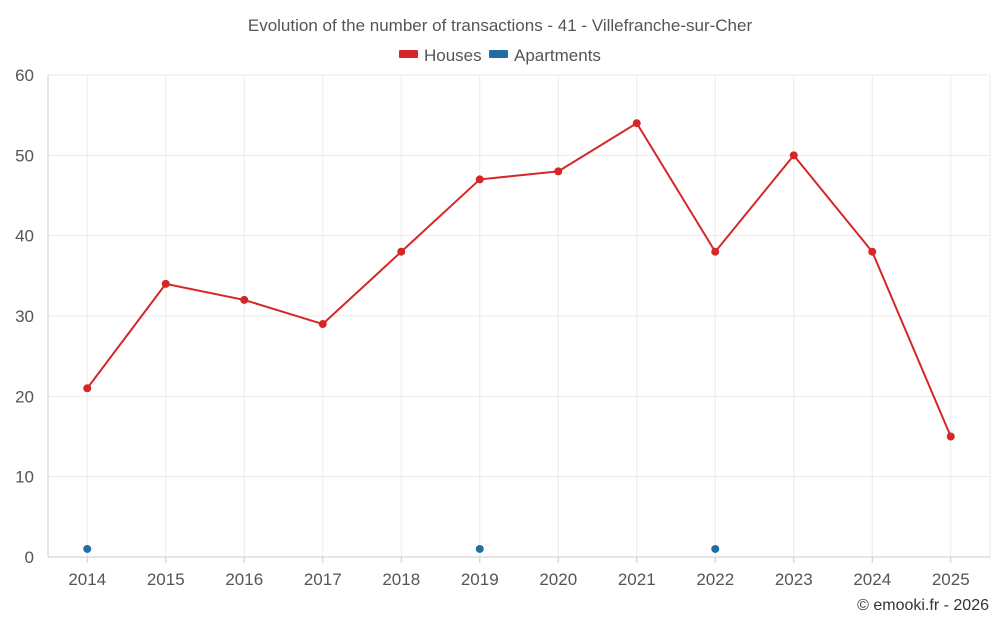  I want to click on y-tick-label: 10, so click(24, 477).